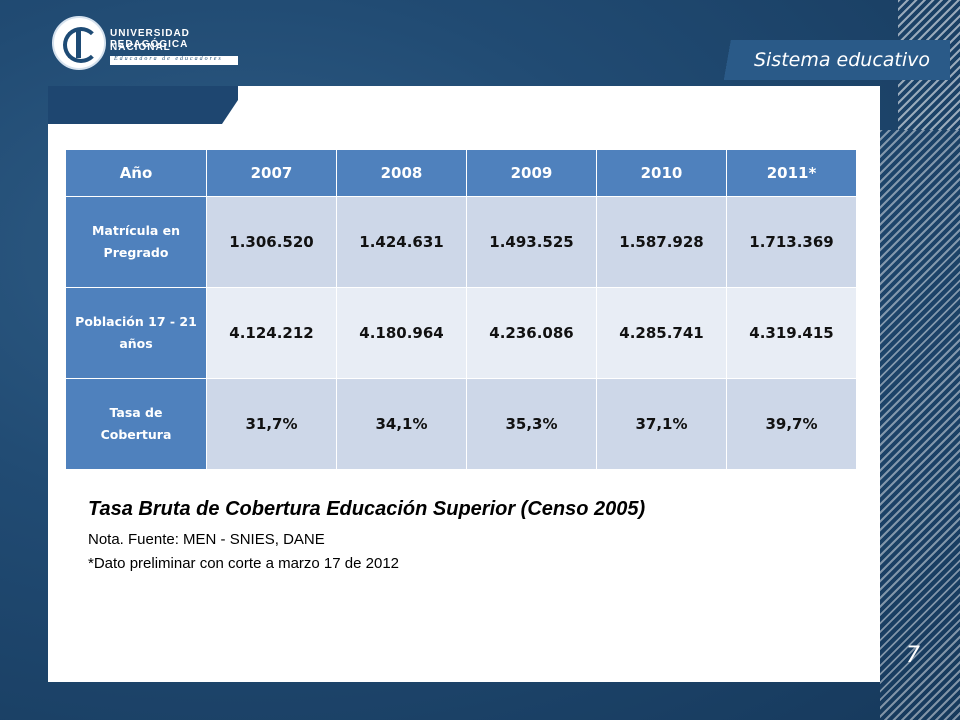  What do you see at coordinates (168, 59) in the screenshot?
I see `logo-tagline: Educadora de educadores` at bounding box center [168, 59].